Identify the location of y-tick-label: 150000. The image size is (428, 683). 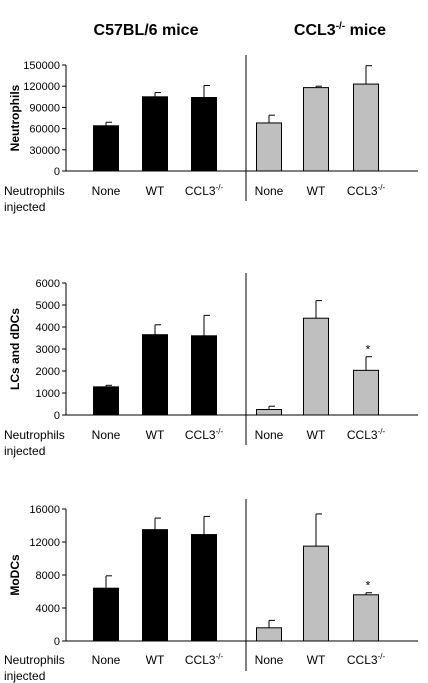
(41, 66).